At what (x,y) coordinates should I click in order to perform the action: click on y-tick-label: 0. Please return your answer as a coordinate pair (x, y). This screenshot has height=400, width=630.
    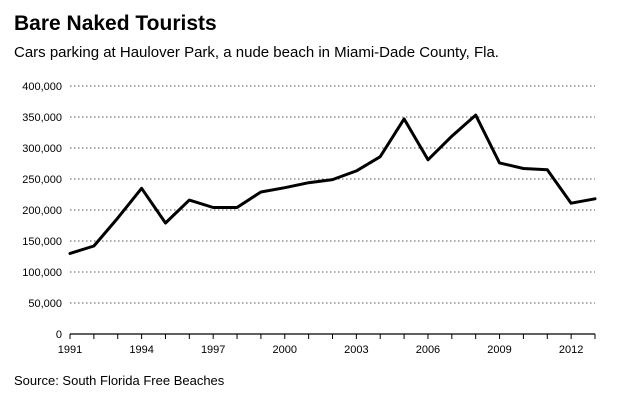
    Looking at the image, I should click on (59, 335).